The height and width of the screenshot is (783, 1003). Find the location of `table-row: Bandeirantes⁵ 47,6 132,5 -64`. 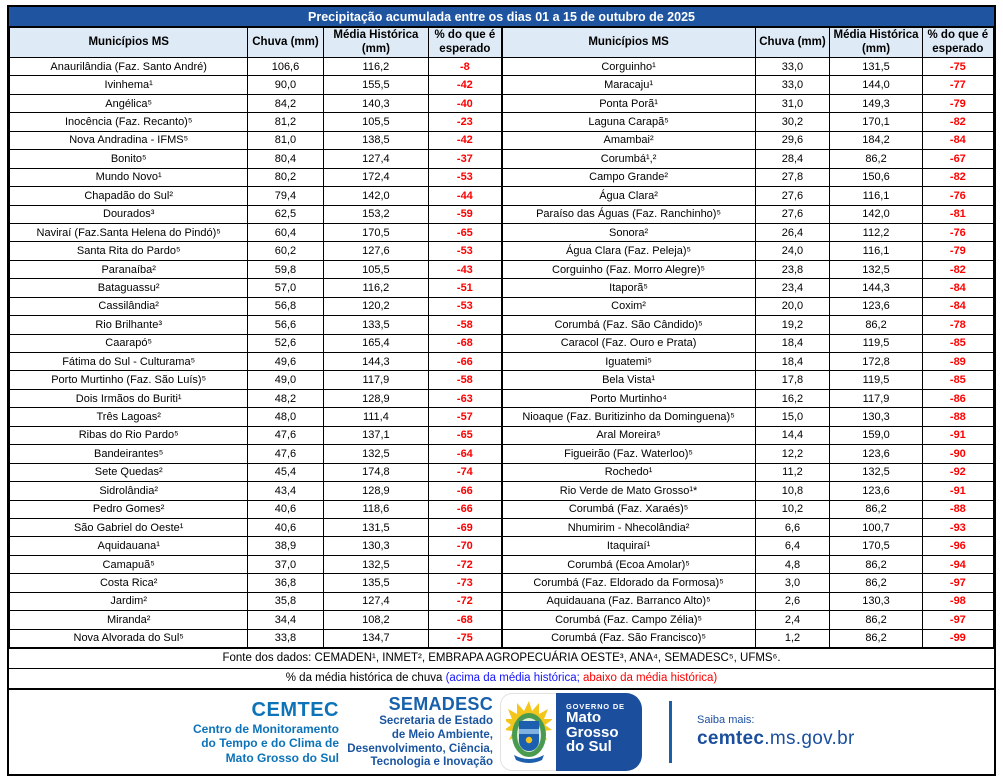

table-row: Bandeirantes⁵ 47,6 132,5 -64 is located at coordinates (255, 454).